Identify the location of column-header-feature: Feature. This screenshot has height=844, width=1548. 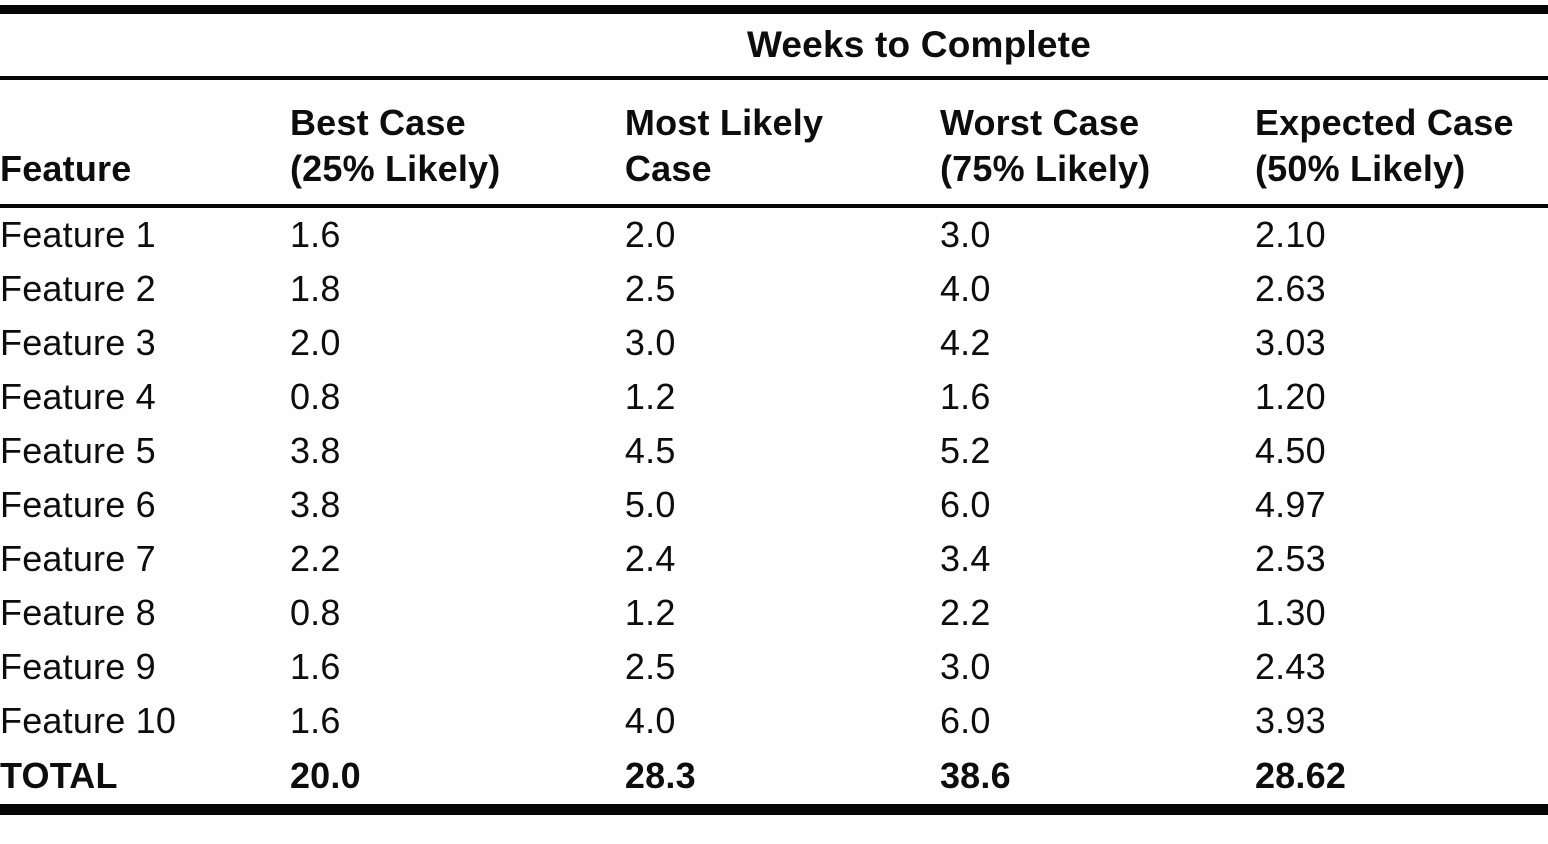
(145, 143).